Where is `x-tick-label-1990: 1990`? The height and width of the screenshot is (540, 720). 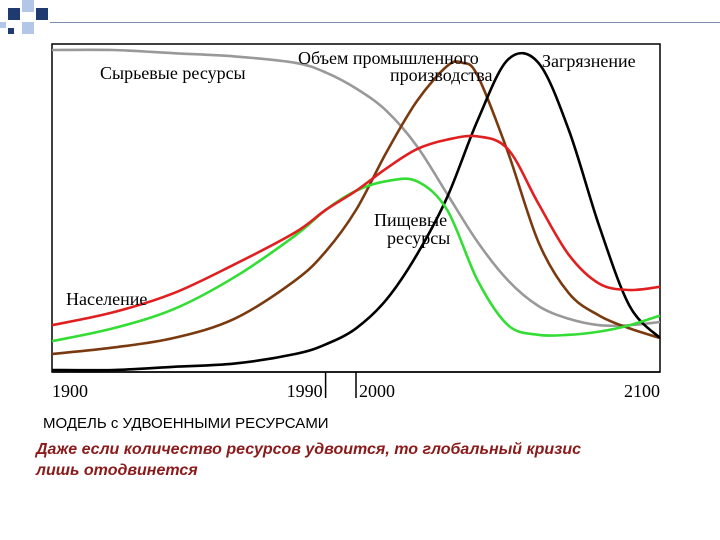
x-tick-label-1990: 1990 is located at coordinates (305, 391).